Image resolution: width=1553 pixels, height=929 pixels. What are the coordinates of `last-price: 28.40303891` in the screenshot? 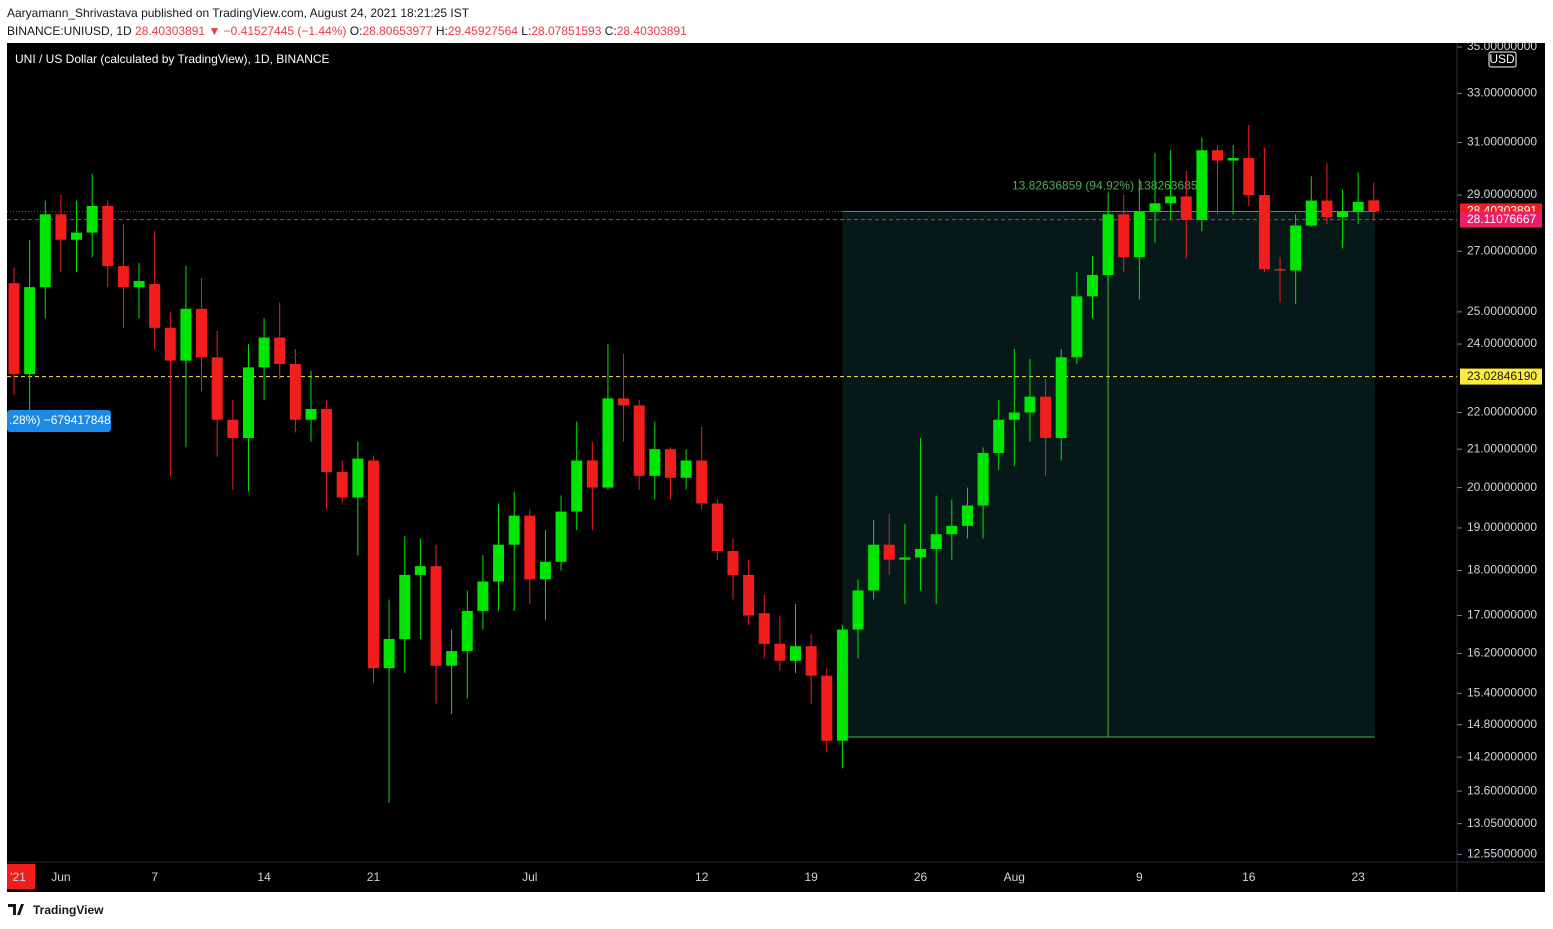 It's located at (170, 31).